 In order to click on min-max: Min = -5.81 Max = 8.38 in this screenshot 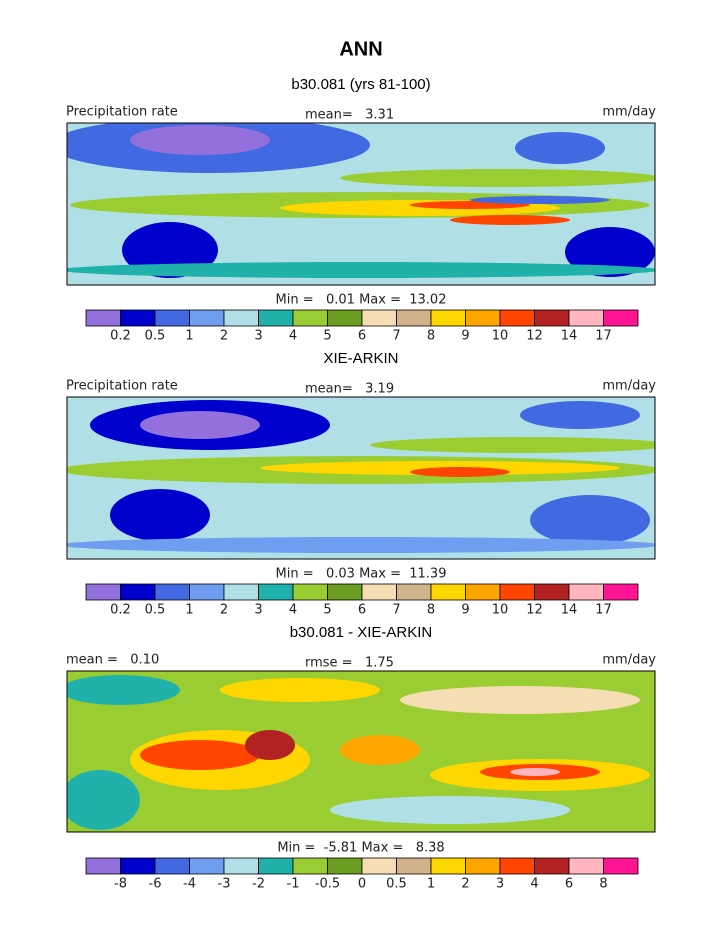, I will do `click(360, 848)`.